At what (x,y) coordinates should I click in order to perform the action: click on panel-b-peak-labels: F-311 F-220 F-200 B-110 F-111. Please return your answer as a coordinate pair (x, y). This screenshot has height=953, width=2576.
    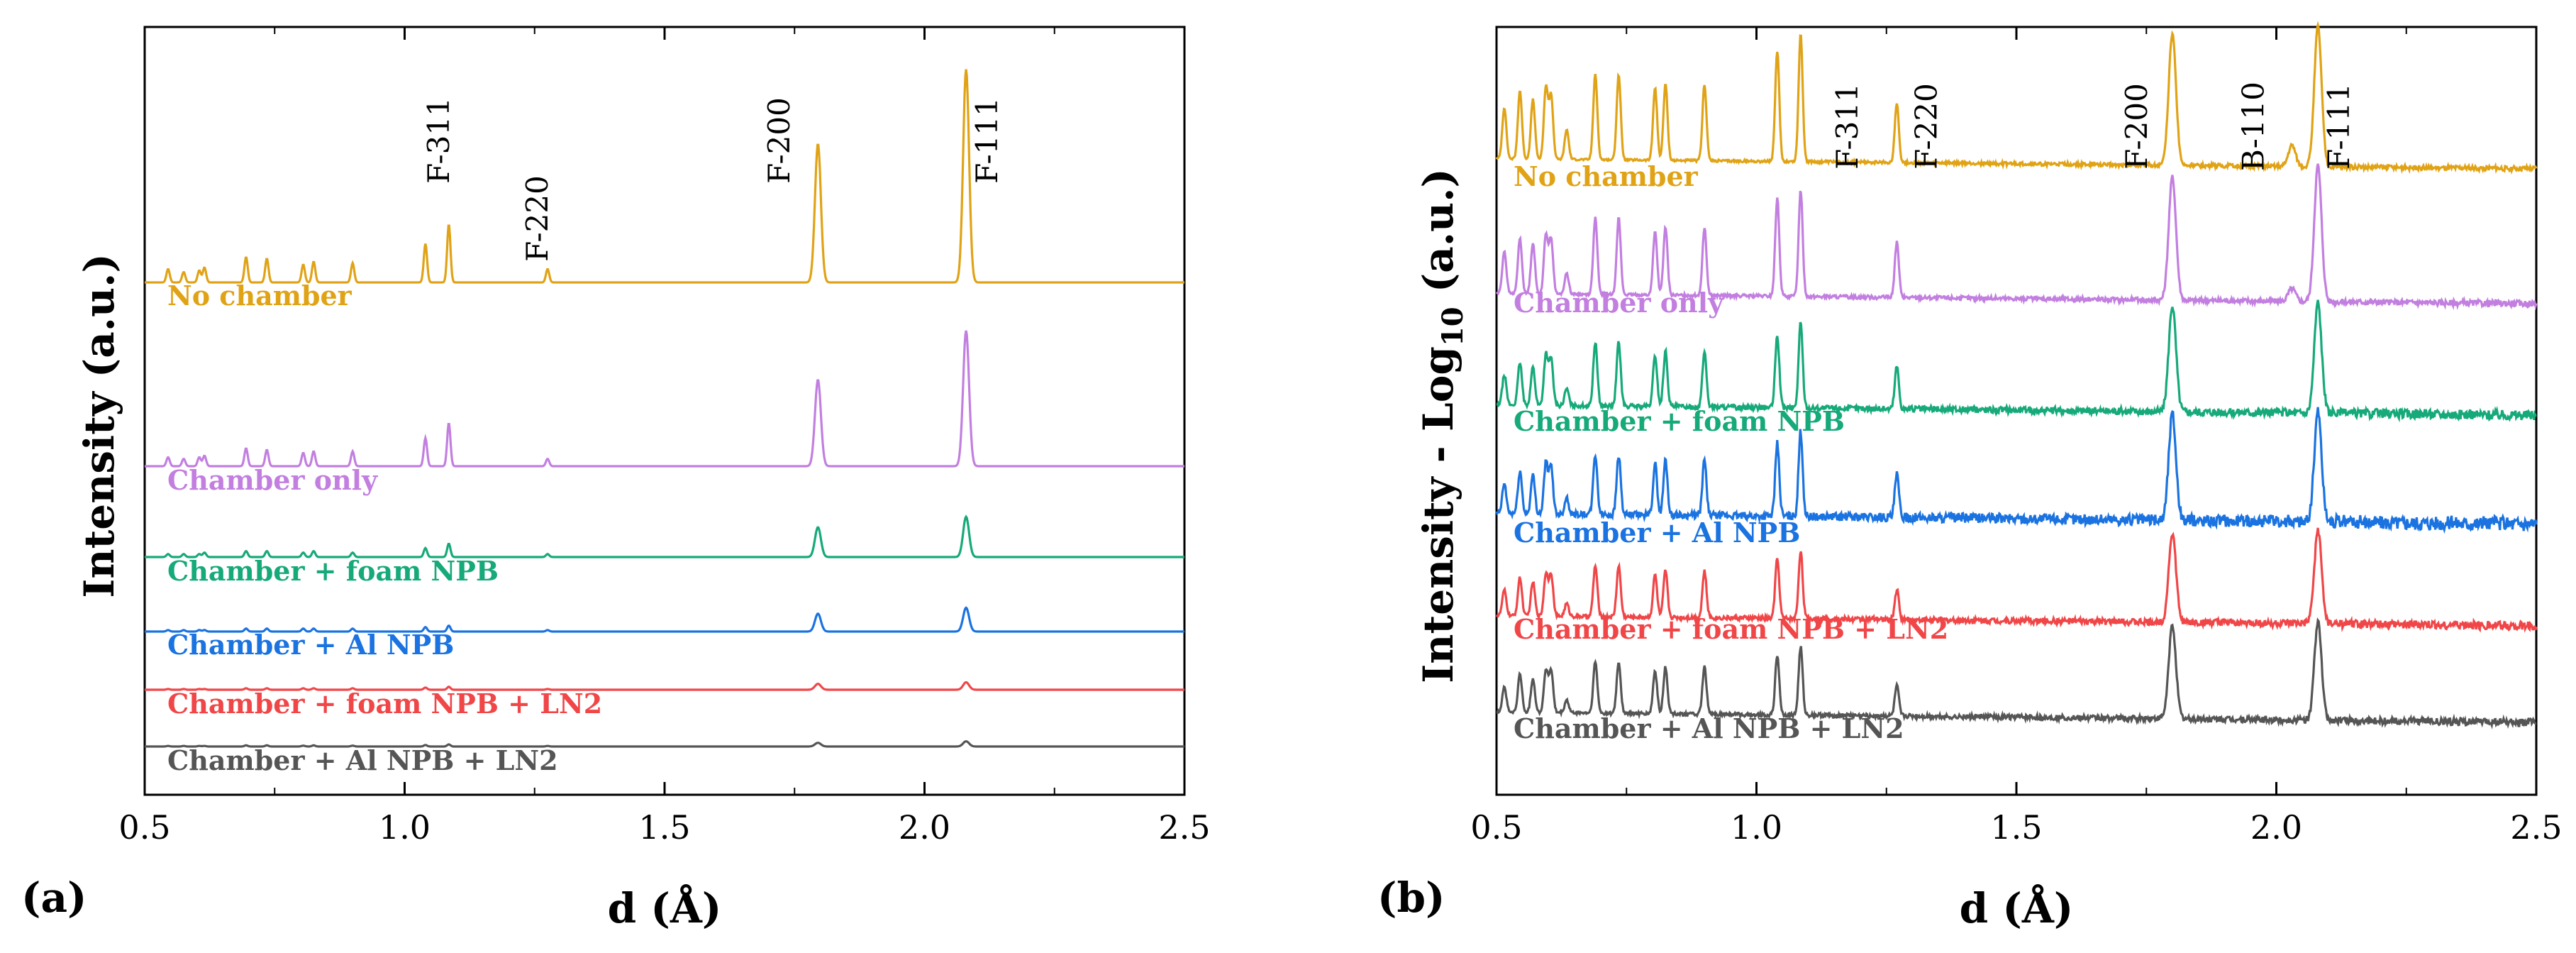
    Looking at the image, I should click on (2093, 126).